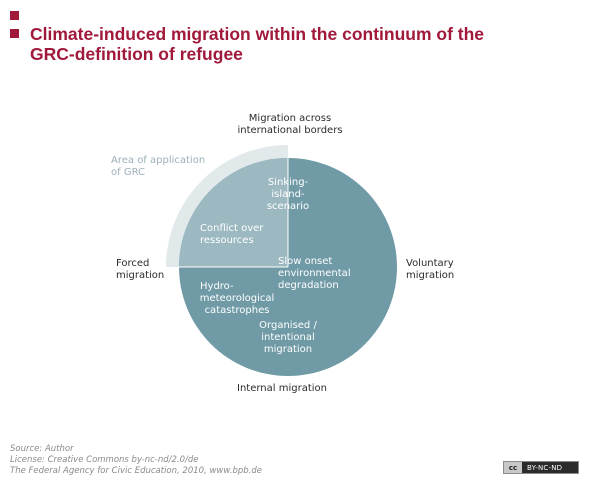  I want to click on grc-area-label: Area of application of GRC, so click(158, 166).